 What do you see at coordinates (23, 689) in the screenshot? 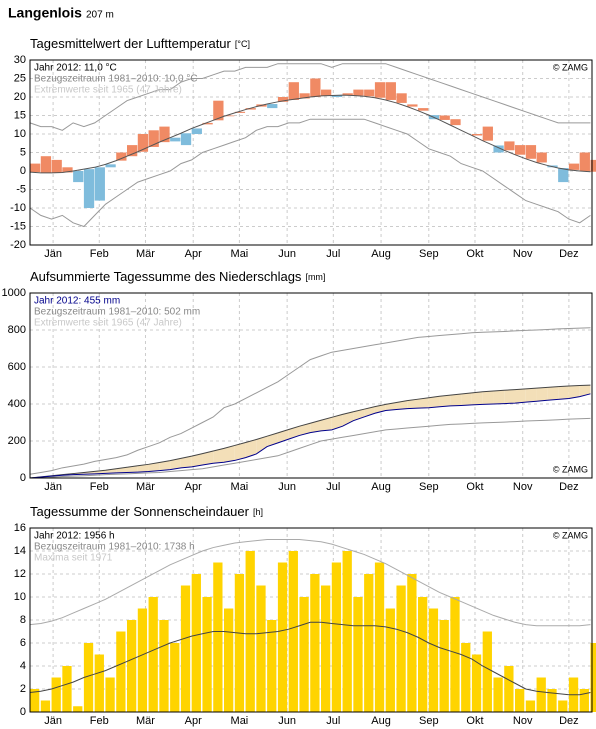
I see `y-tick-label: 2` at bounding box center [23, 689].